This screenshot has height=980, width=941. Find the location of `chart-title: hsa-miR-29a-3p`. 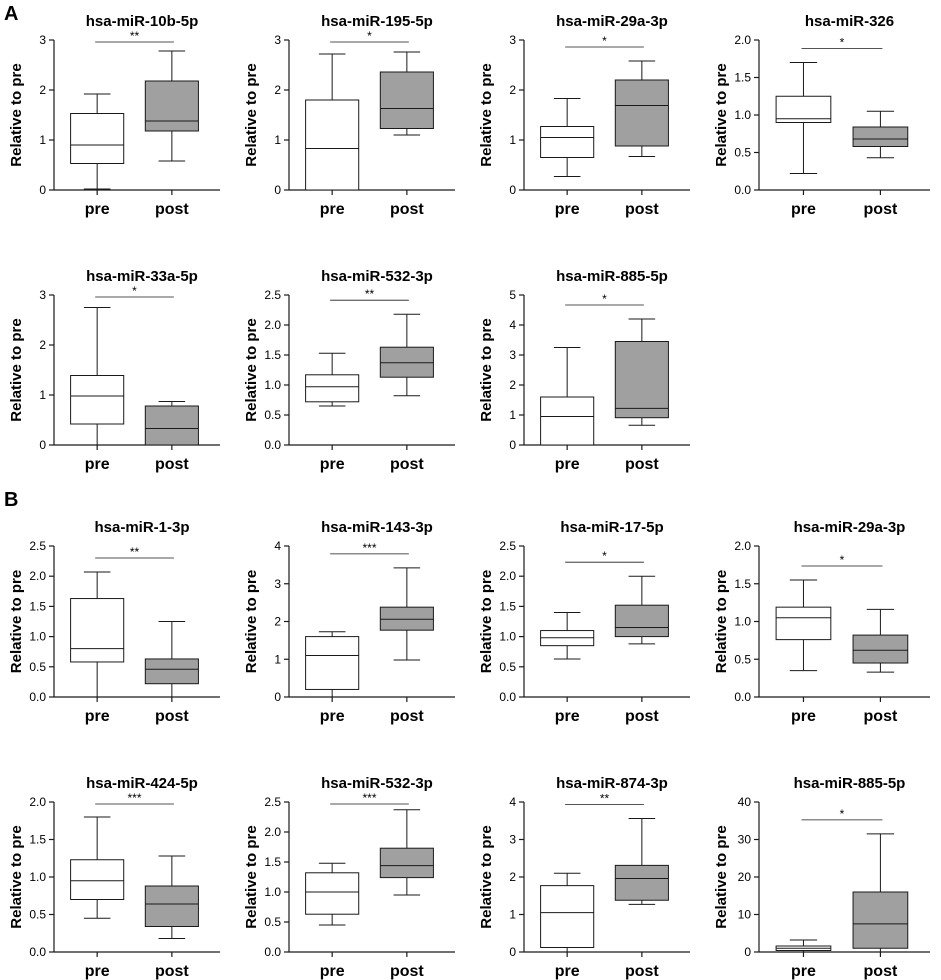

chart-title: hsa-miR-29a-3p is located at coordinates (612, 21).